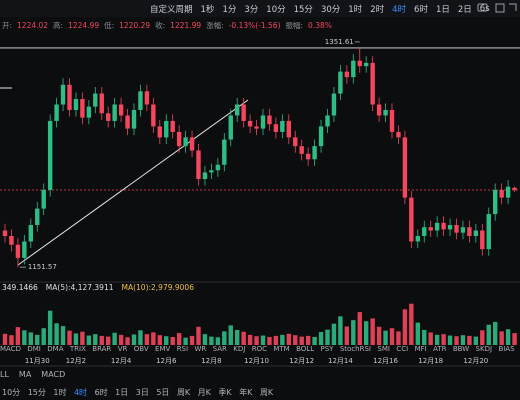  I want to click on bottom-tab: MACD, so click(53, 374).